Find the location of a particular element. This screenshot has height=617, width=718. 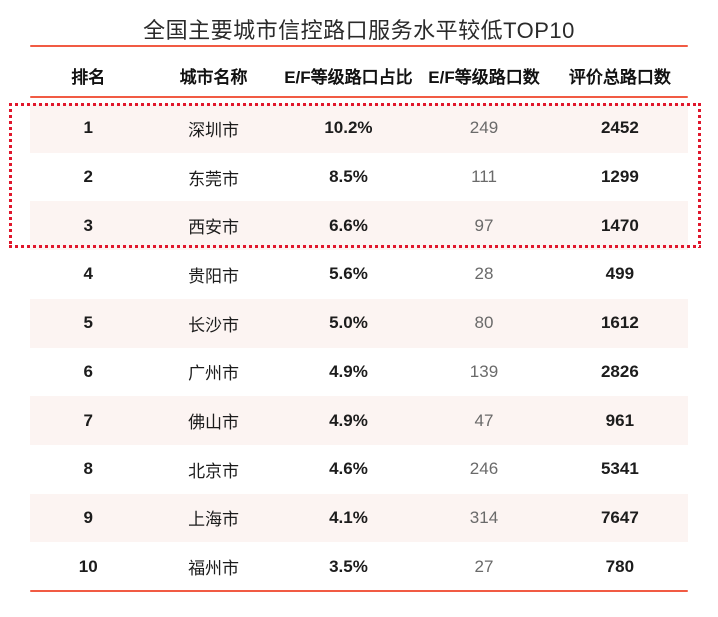

cell-total: 2826 is located at coordinates (619, 371).